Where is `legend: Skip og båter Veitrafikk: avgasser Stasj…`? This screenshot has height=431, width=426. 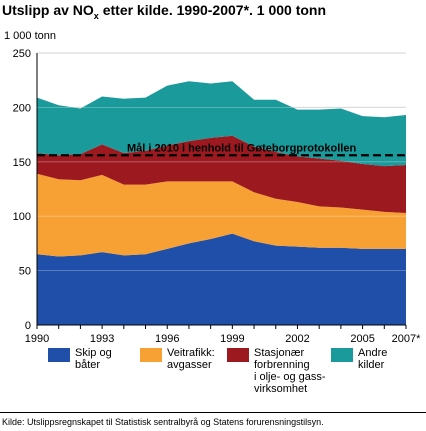
legend: Skip og båter Veitrafikk: avgasser Stasj… is located at coordinates (228, 375).